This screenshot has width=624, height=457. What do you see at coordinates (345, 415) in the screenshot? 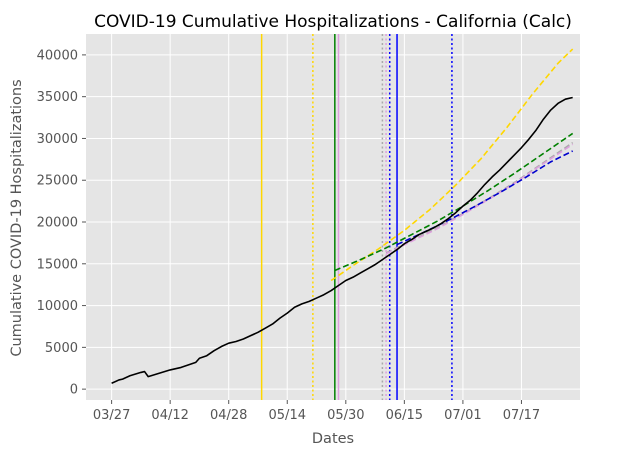
I see `x-tick-label: 05/30` at bounding box center [345, 415].